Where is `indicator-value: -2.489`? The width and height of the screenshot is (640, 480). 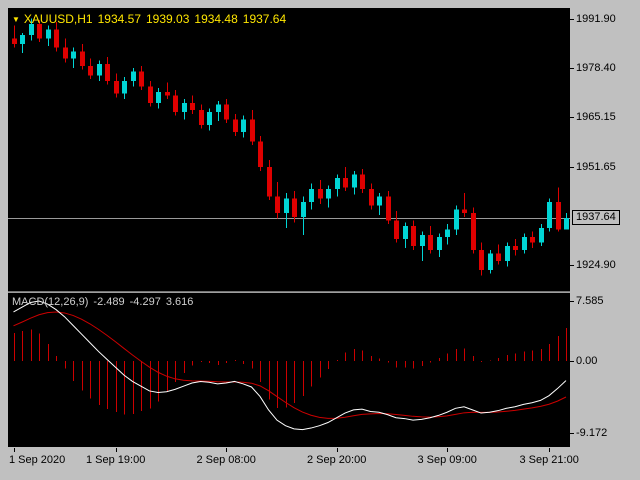 indicator-value: -2.489 is located at coordinates (109, 302).